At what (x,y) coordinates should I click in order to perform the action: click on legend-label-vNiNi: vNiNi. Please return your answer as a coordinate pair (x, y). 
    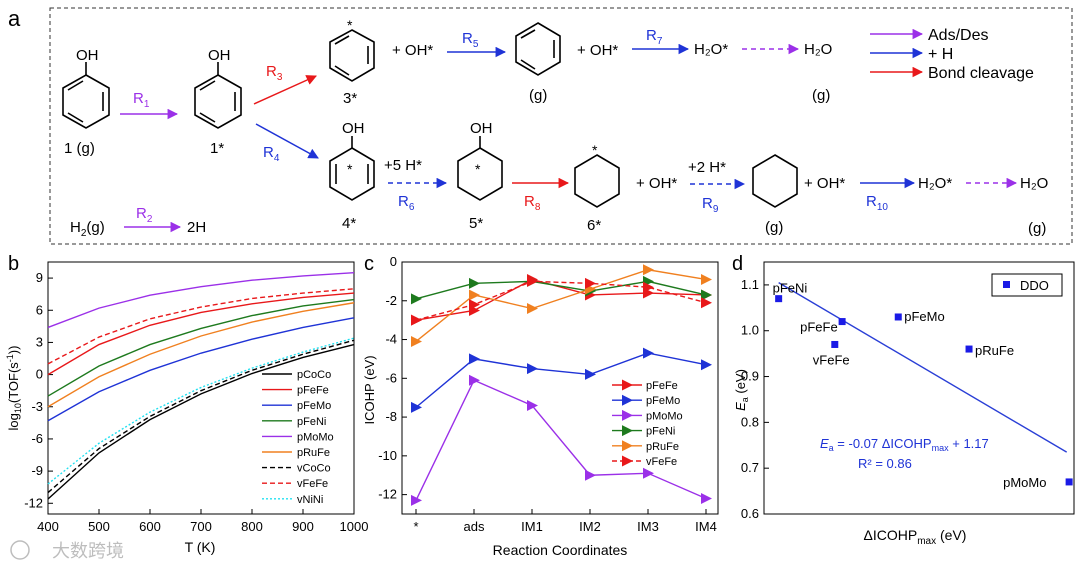
    Looking at the image, I should click on (310, 500).